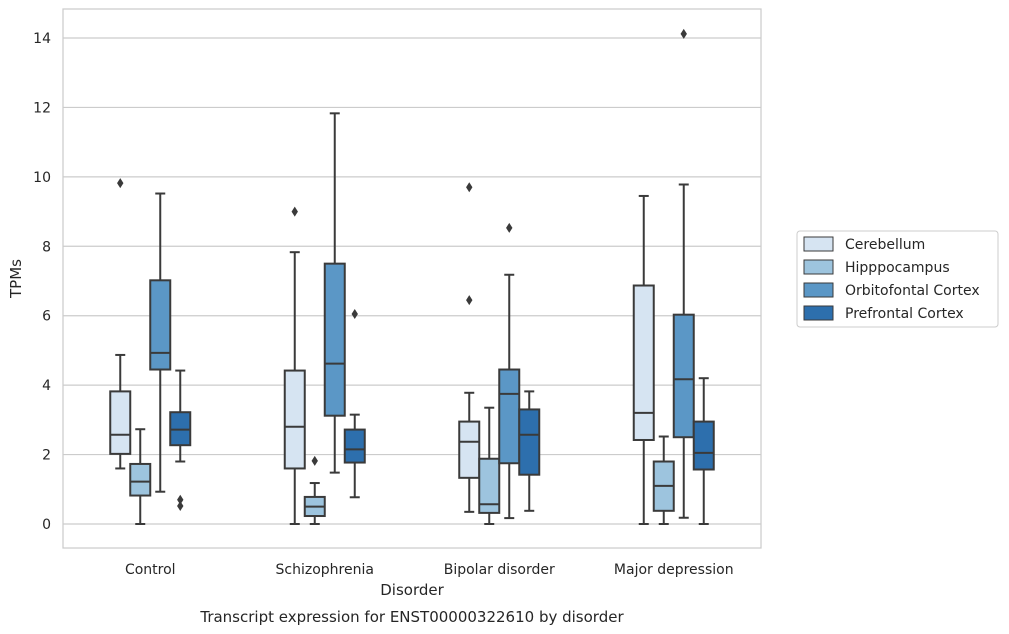 The height and width of the screenshot is (634, 1009). Describe the element at coordinates (16, 279) in the screenshot. I see `y-axis-label: TPMs` at that location.